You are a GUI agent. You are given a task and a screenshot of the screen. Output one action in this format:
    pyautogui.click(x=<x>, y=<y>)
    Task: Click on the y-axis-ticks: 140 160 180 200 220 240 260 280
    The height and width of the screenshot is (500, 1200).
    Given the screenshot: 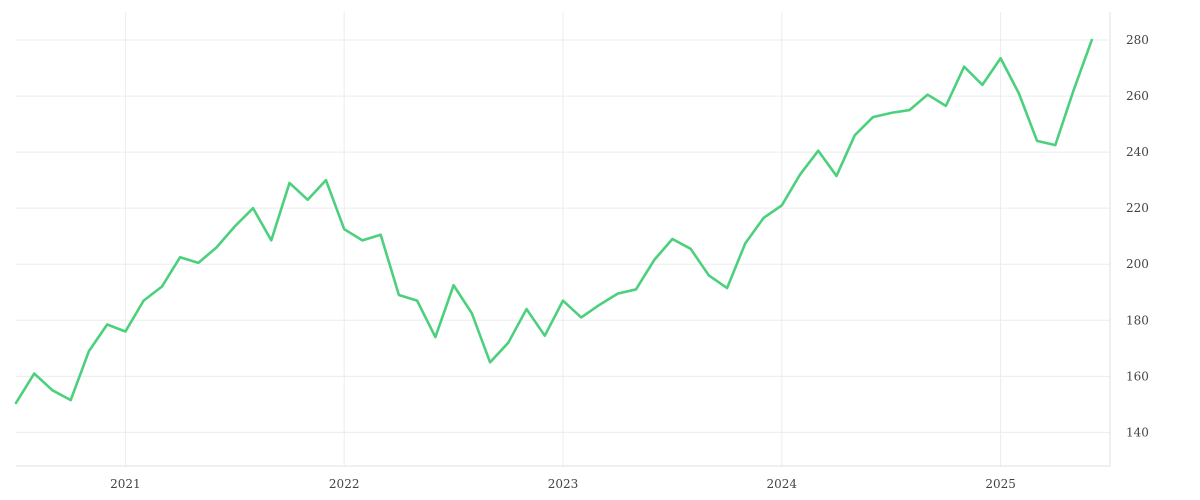 What is the action you would take?
    pyautogui.click(x=1137, y=236)
    